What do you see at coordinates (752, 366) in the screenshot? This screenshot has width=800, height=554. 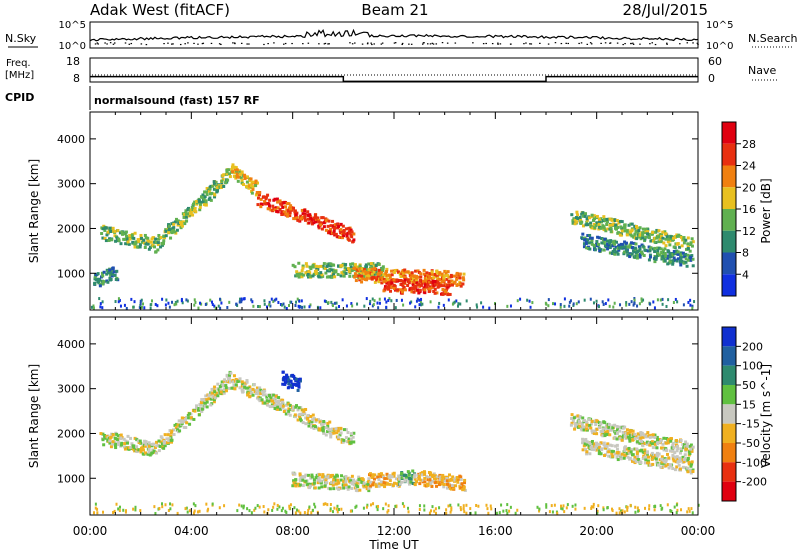 I see `colorbar-tick-label: 100` at bounding box center [752, 366].